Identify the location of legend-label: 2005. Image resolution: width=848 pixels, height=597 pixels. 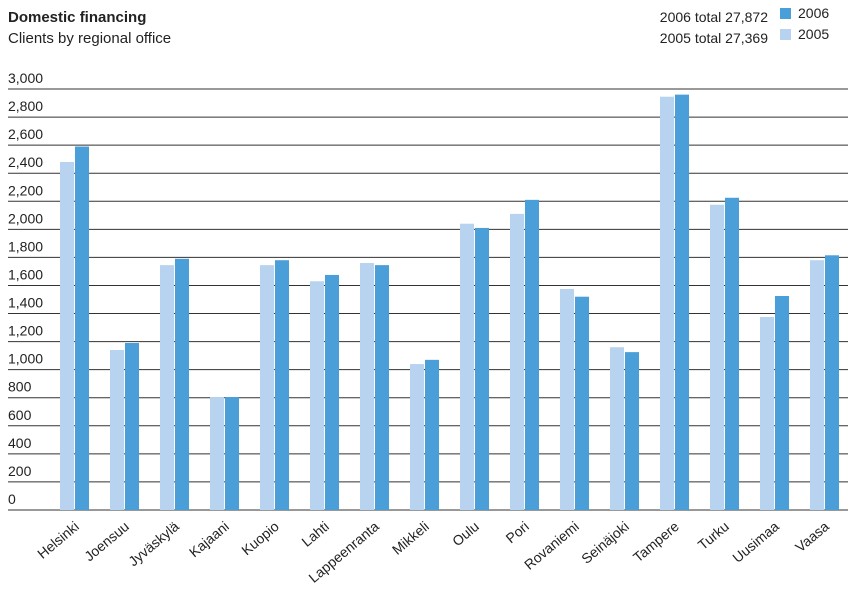
(813, 34).